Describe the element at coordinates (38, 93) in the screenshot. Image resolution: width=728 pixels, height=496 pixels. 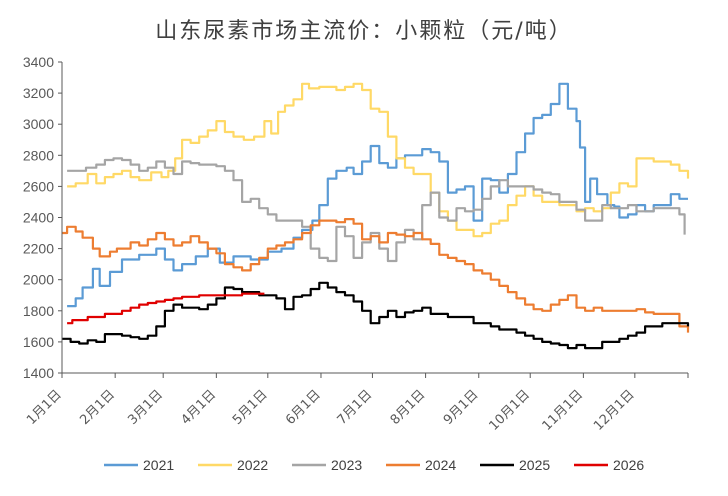
I see `y-tick-label: 3200` at that location.